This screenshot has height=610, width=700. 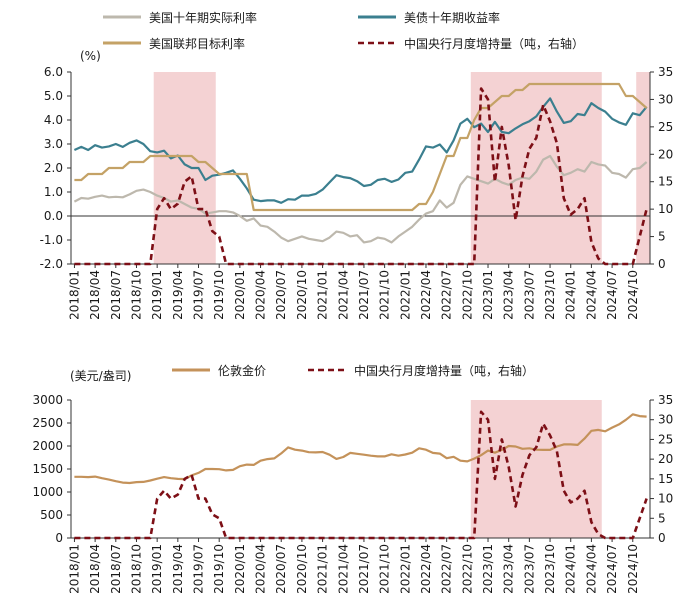 I want to click on y-left-tick-label: 0.0, so click(x=53, y=216).